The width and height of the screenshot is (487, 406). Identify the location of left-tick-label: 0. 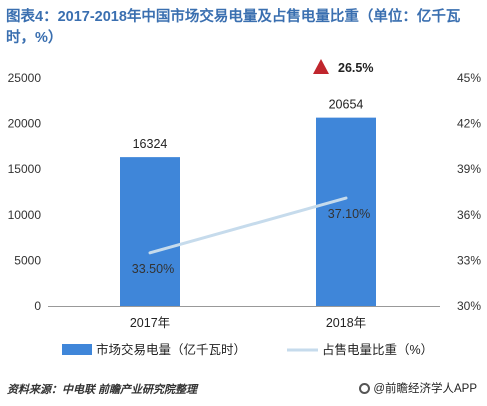
(37, 306).